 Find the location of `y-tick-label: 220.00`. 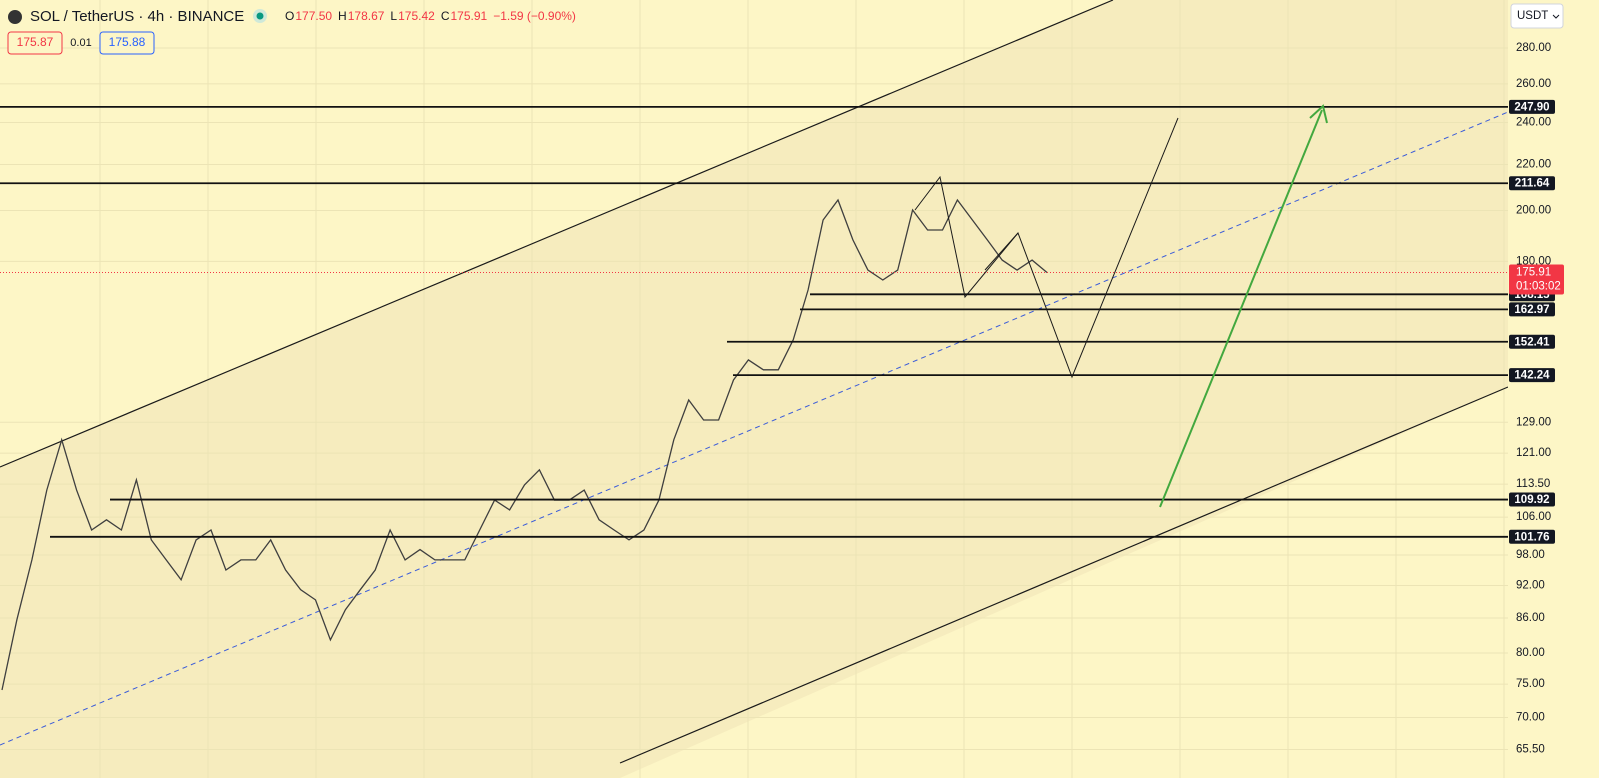

y-tick-label: 220.00 is located at coordinates (1533, 165).